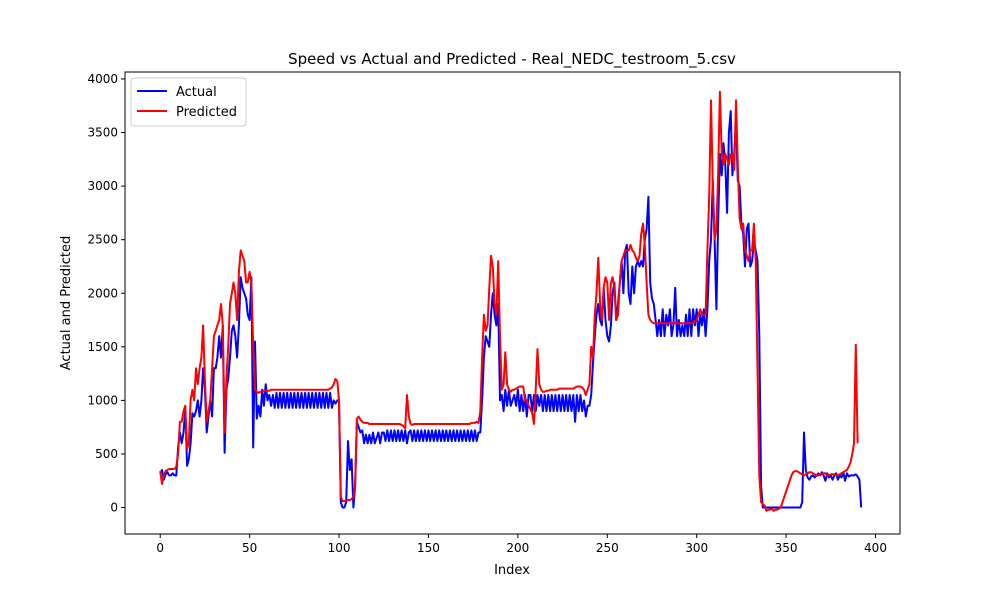  Describe the element at coordinates (114, 508) in the screenshot. I see `y-tick-label: 0` at that location.